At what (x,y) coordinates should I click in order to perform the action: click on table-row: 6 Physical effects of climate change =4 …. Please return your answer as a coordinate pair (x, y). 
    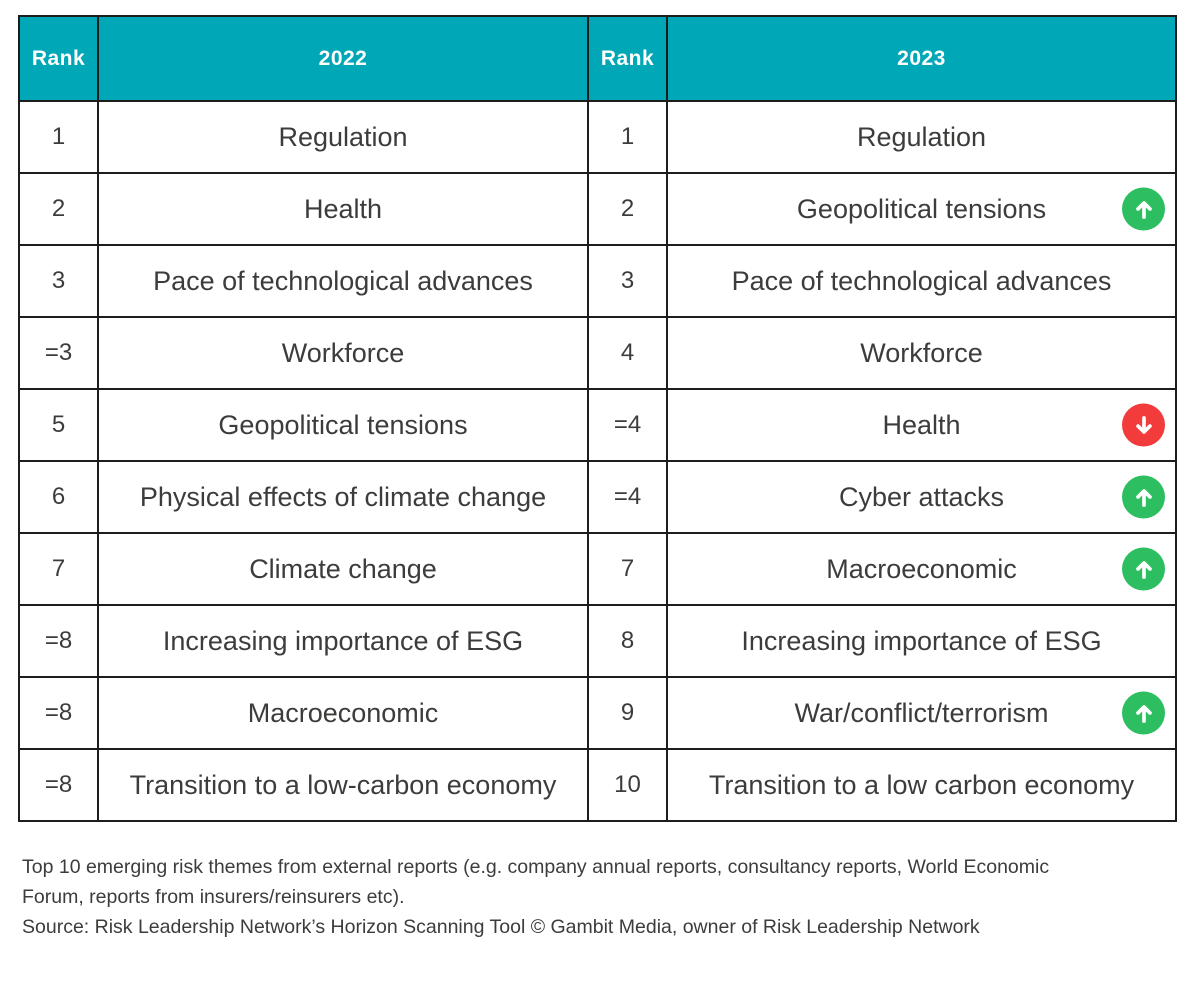
    Looking at the image, I should click on (597, 497).